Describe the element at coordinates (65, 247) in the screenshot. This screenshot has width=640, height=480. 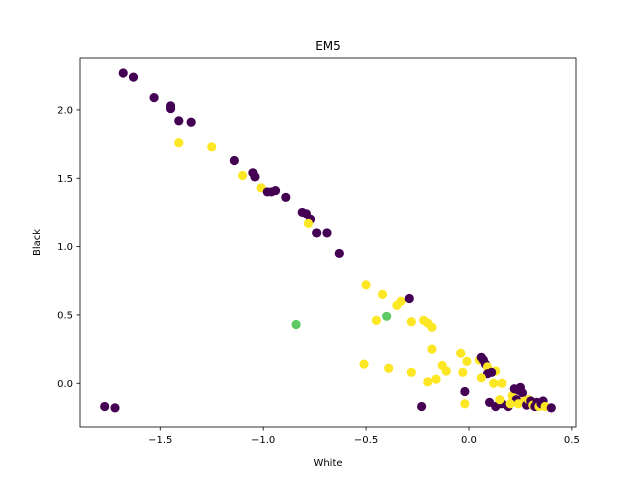
I see `y-tick-label: 1.0` at that location.